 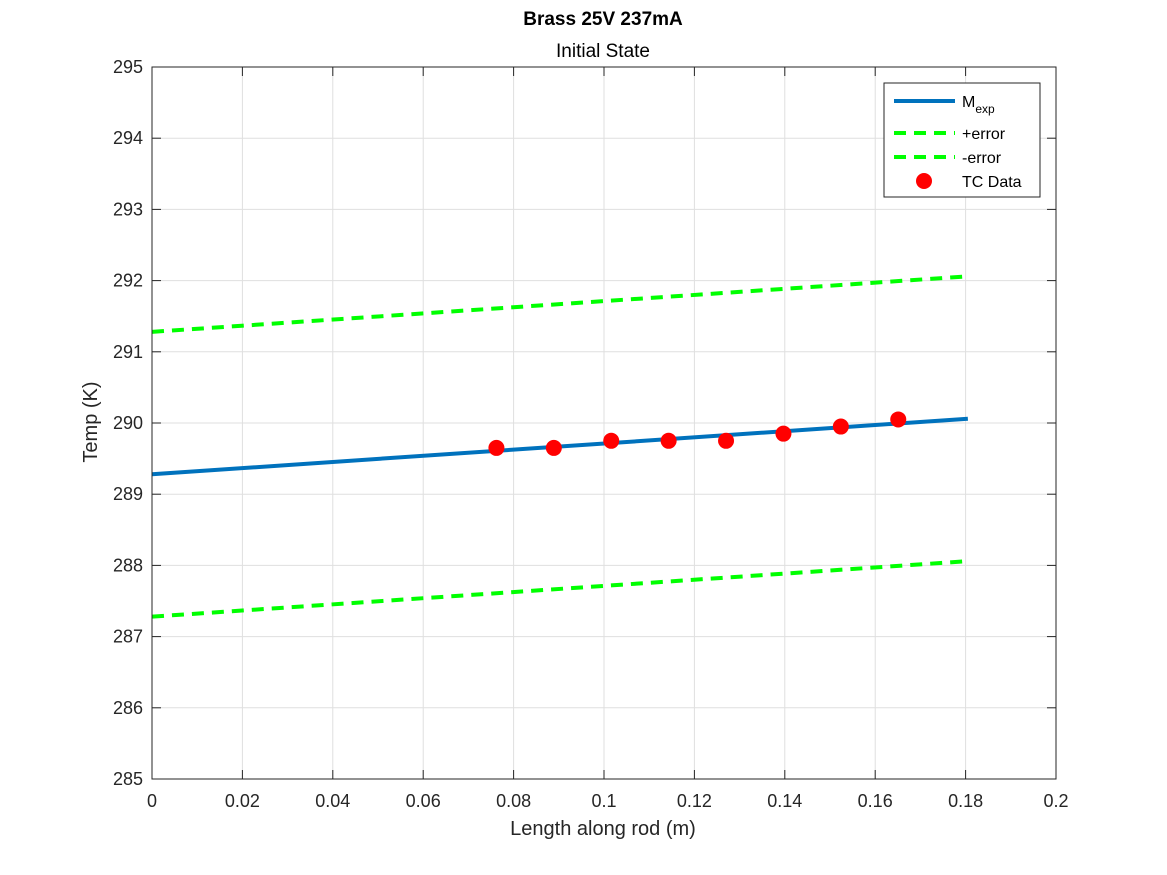 I want to click on x-tick-label: 0.1, so click(x=603, y=801).